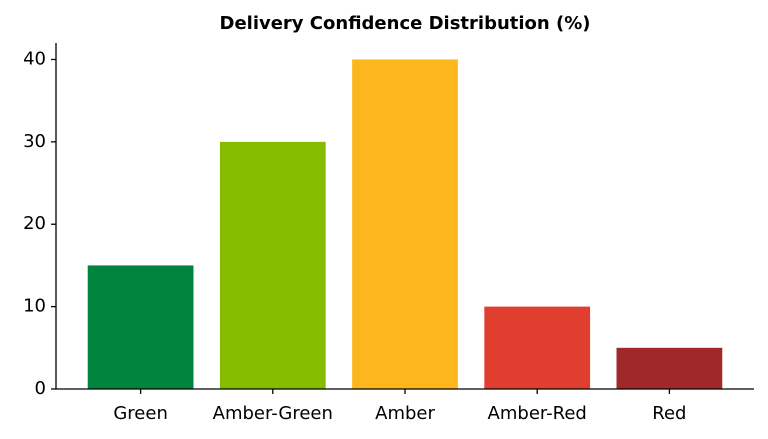 This screenshot has width=768, height=439. What do you see at coordinates (537, 413) in the screenshot?
I see `x-tick-label: Amber-Red` at bounding box center [537, 413].